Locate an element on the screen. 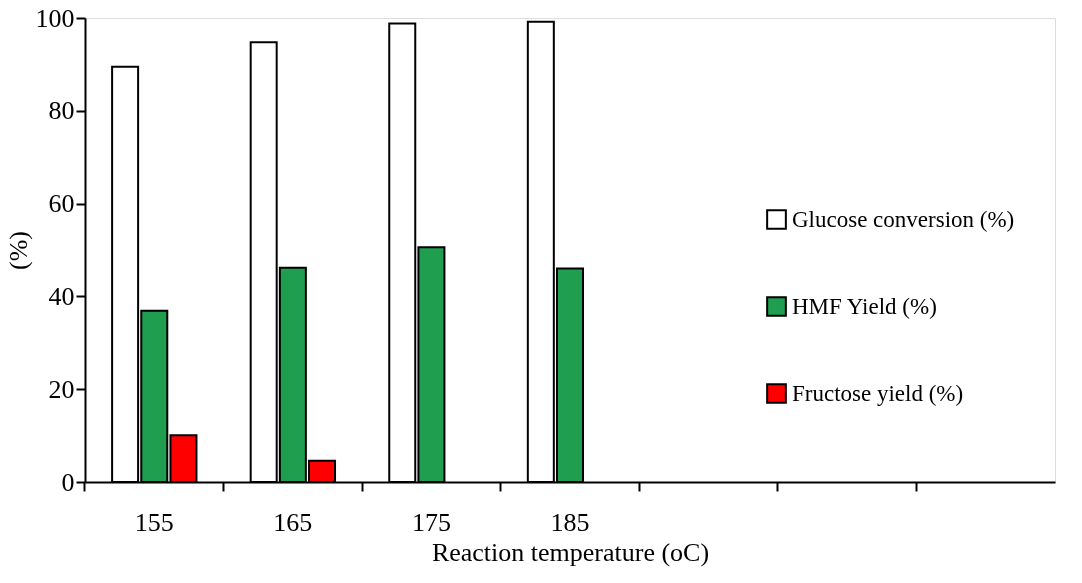 Image resolution: width=1082 pixels, height=583 pixels. legend-label: HMF Yield (%) is located at coordinates (864, 306).